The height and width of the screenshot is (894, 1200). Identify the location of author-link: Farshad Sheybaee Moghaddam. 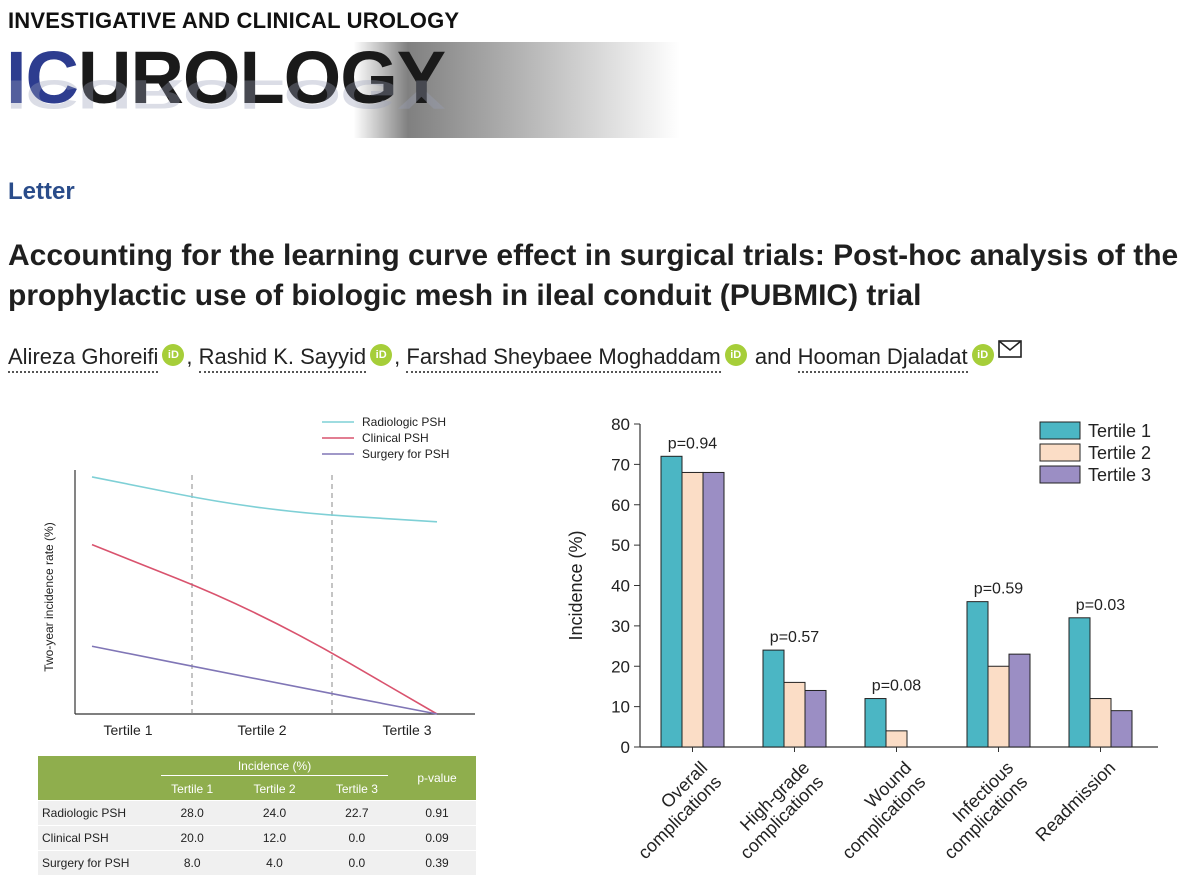
(563, 358).